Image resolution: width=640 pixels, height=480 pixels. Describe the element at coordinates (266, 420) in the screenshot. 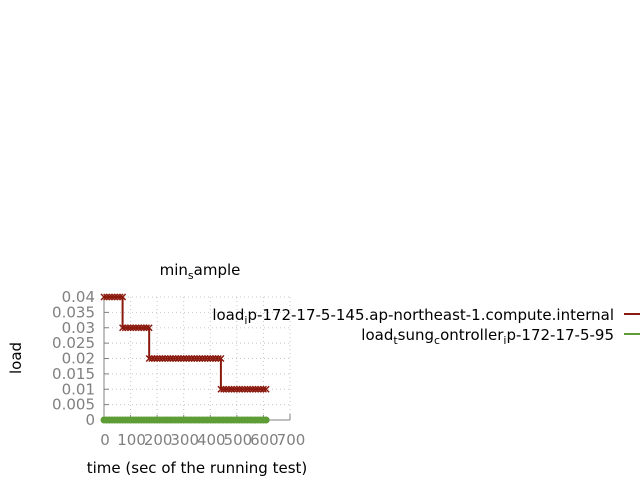

I see `series-2-point` at that location.